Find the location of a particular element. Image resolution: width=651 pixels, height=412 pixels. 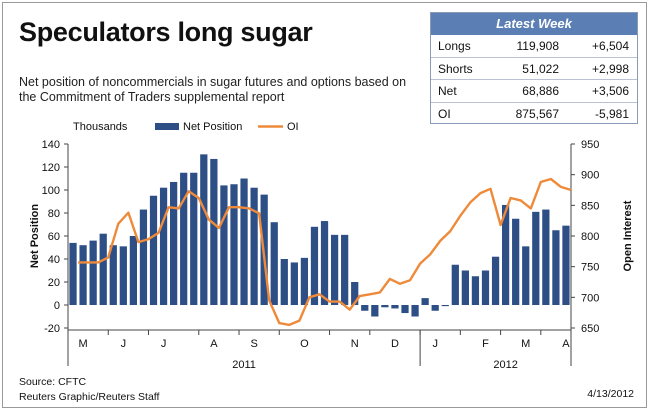

y-tick-label-left: 80 is located at coordinates (54, 214).